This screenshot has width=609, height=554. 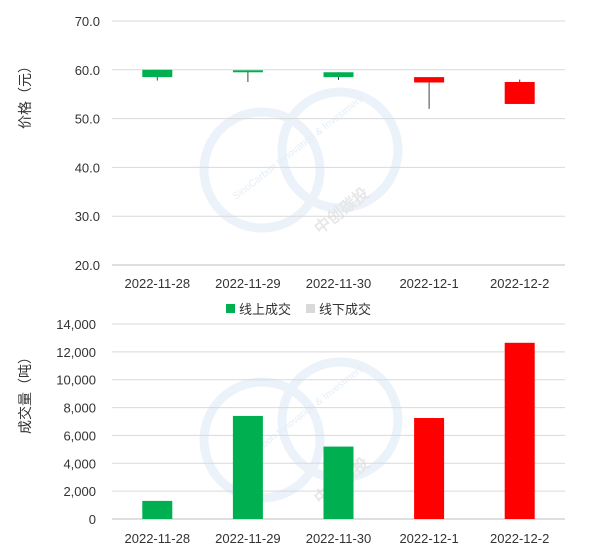 What do you see at coordinates (79, 463) in the screenshot?
I see `volume-y-tick-label: 4,000` at bounding box center [79, 463].